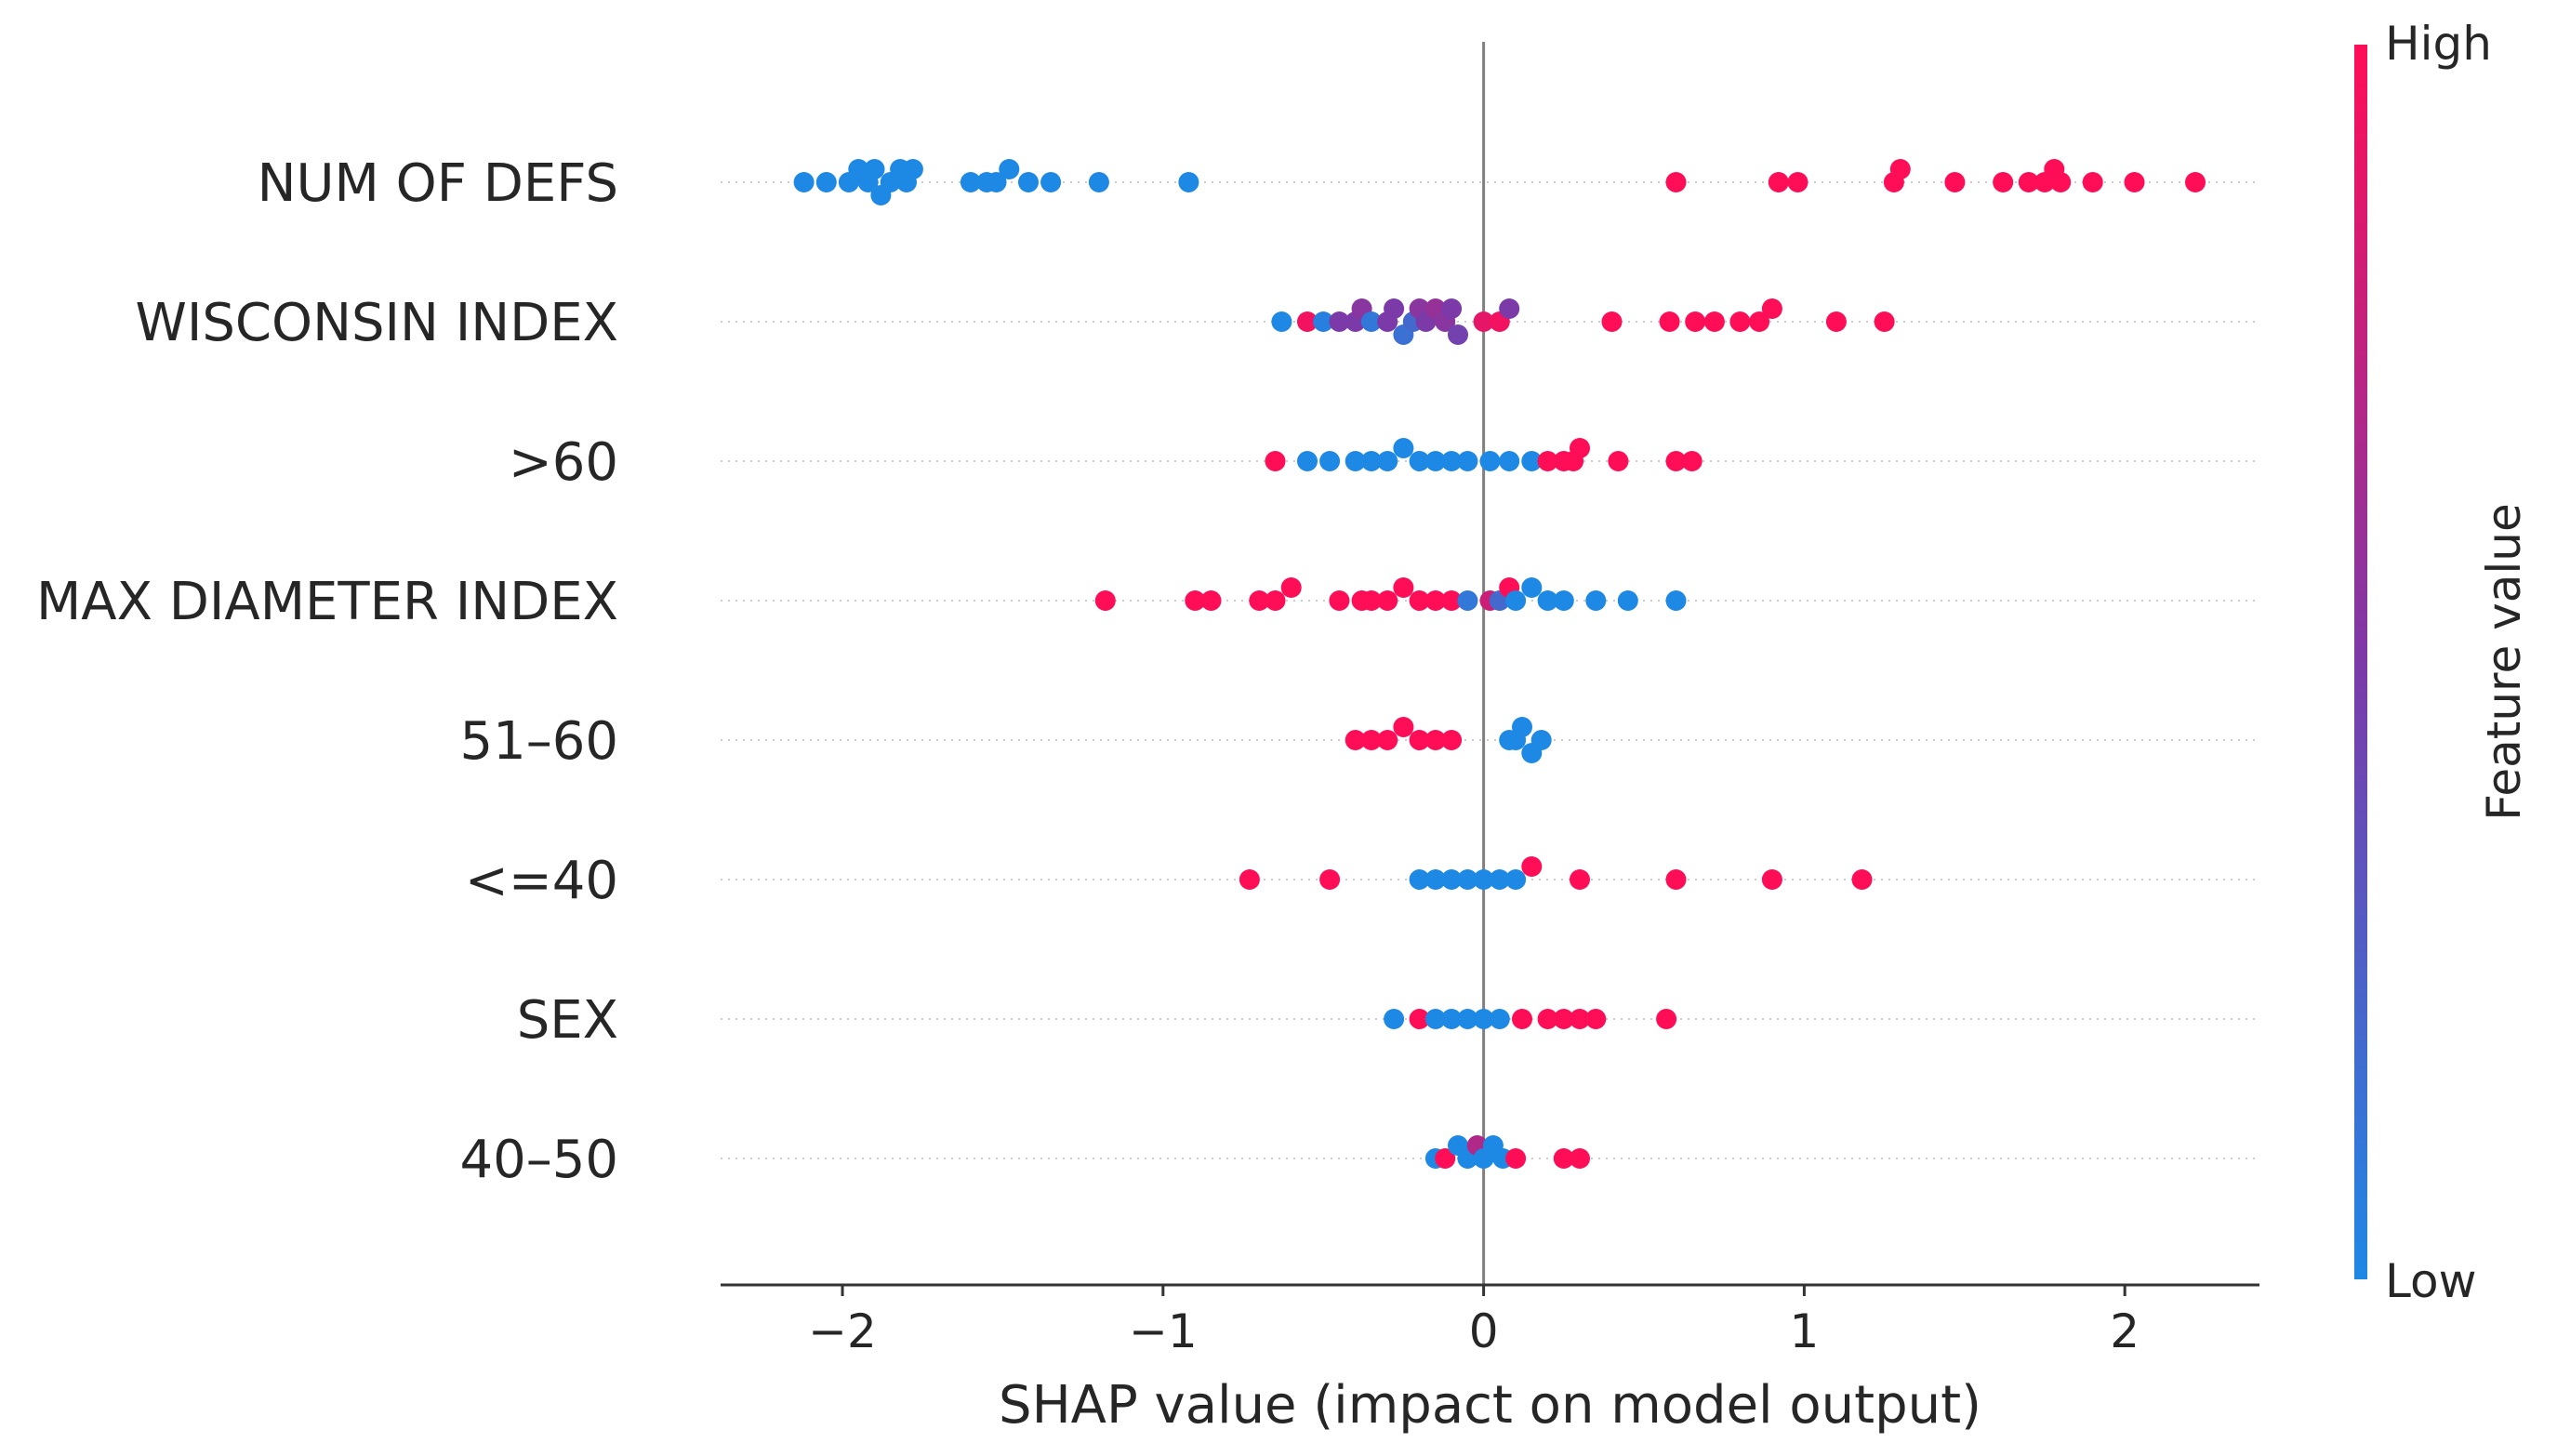  I want to click on feature-label: WISCONSIN INDEX, so click(376, 323).